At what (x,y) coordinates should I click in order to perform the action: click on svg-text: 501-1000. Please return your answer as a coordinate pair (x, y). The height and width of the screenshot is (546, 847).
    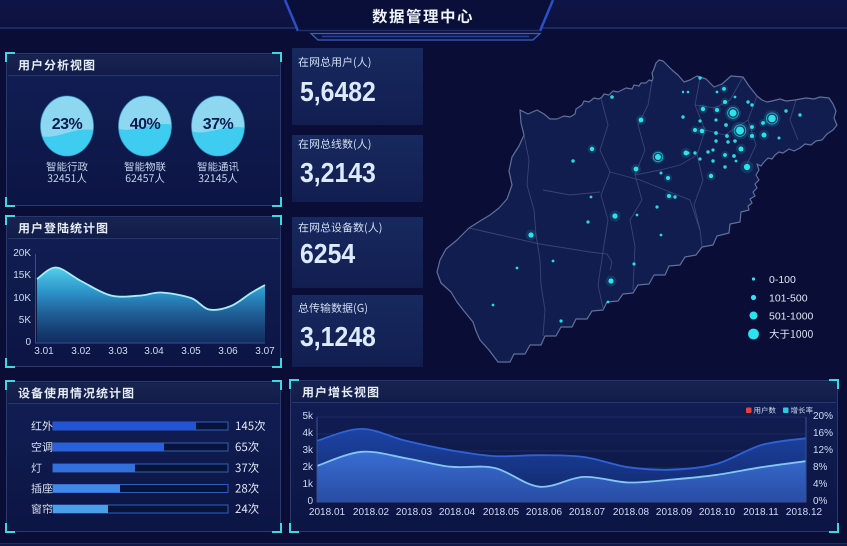
    Looking at the image, I should click on (791, 316).